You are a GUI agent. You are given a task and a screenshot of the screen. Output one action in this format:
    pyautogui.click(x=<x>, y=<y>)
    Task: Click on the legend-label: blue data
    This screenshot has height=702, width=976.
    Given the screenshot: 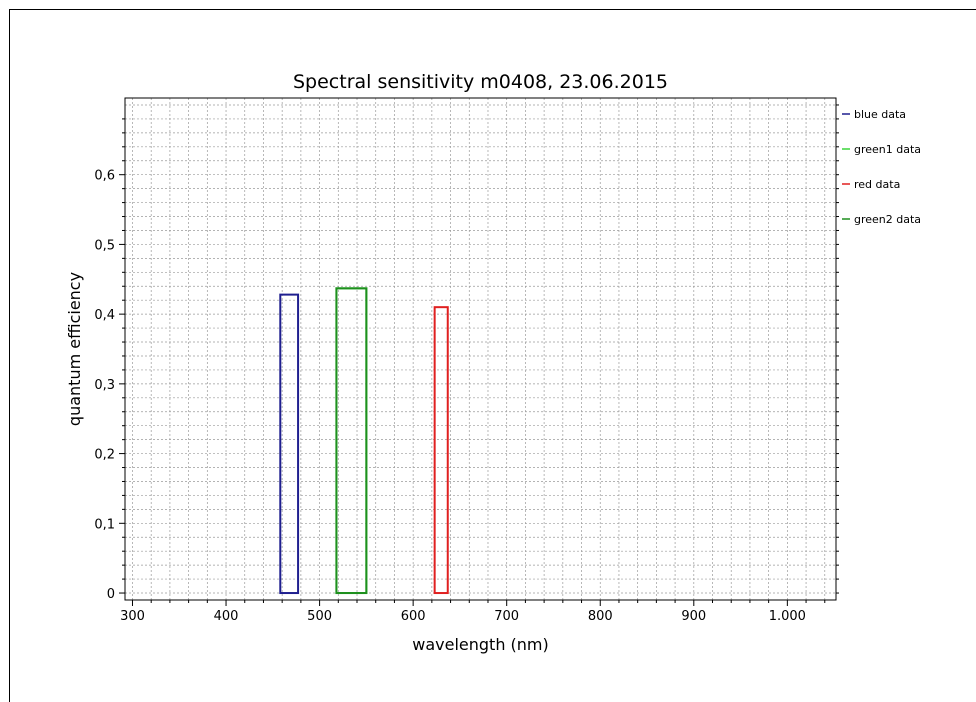 What is the action you would take?
    pyautogui.click(x=880, y=114)
    